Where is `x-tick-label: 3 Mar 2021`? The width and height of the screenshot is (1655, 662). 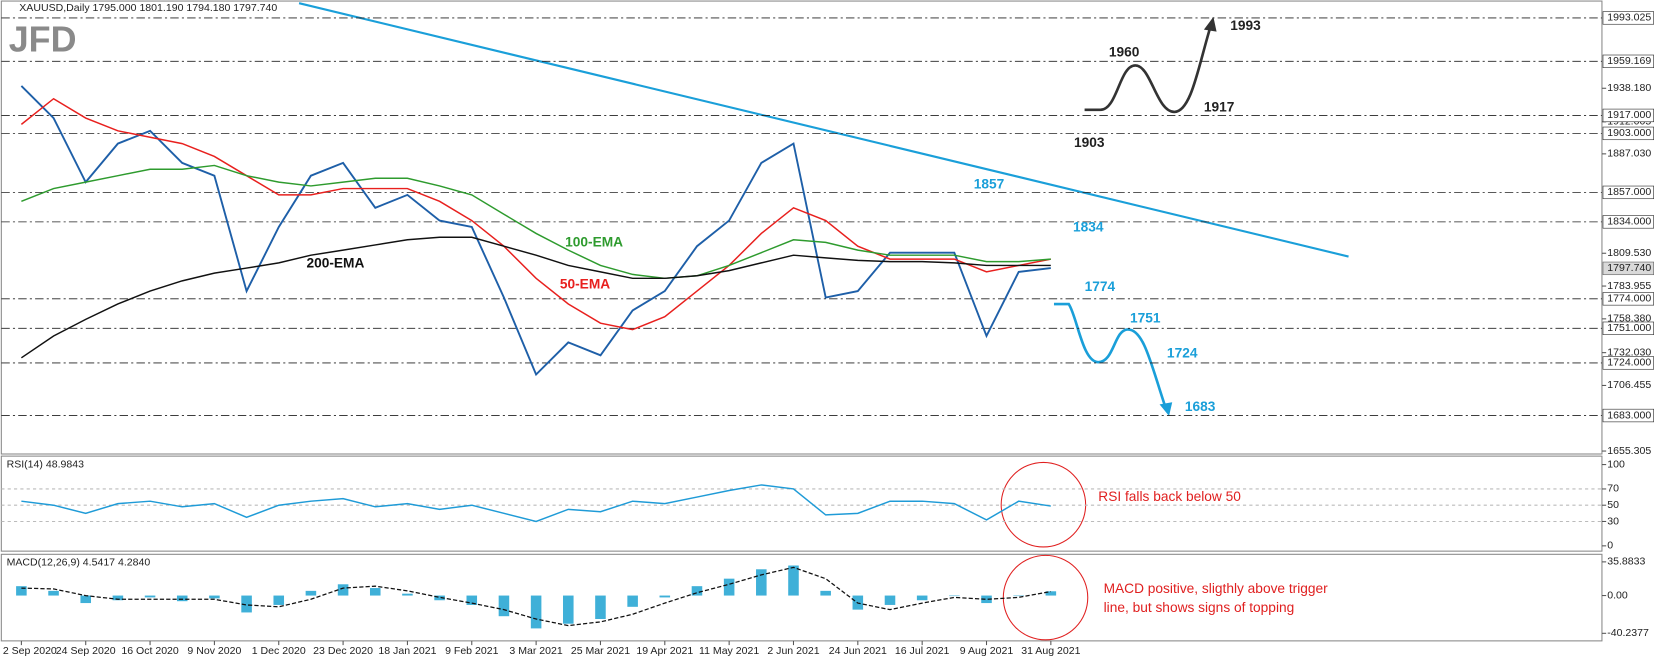
x-tick-label: 3 Mar 2021 is located at coordinates (535, 651).